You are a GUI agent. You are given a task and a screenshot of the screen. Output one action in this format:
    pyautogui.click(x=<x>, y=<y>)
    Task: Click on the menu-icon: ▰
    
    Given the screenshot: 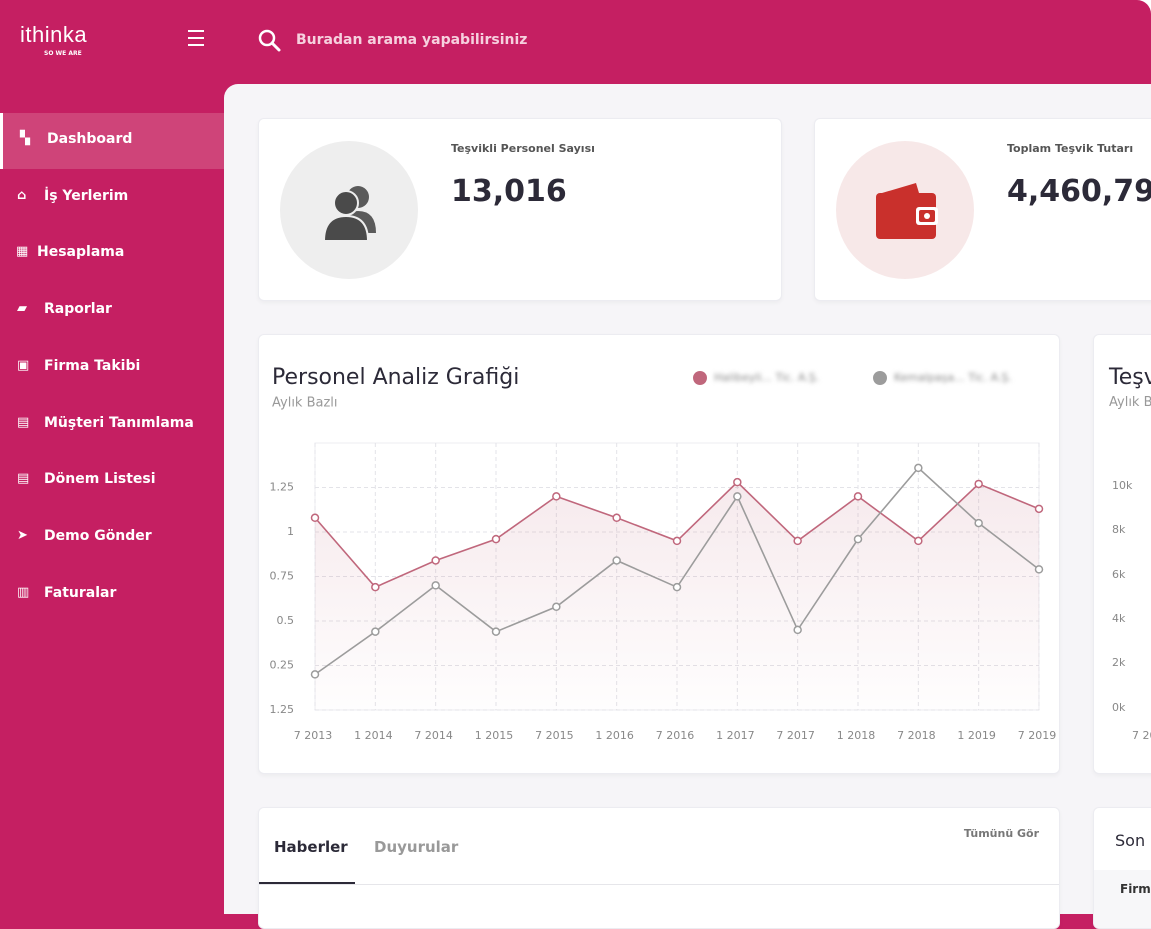 What is the action you would take?
    pyautogui.click(x=22, y=309)
    